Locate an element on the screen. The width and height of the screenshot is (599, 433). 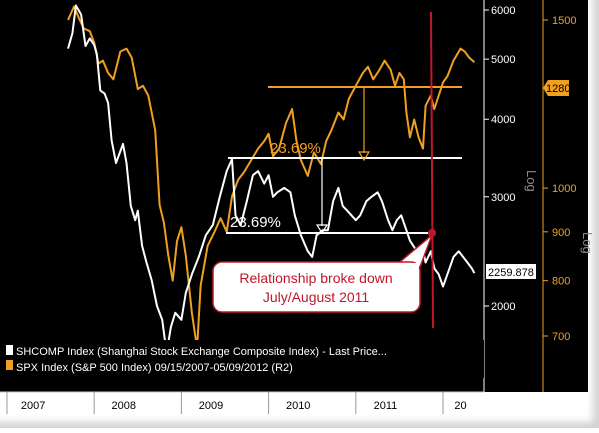
right-tick-label: 800 is located at coordinates (561, 282).